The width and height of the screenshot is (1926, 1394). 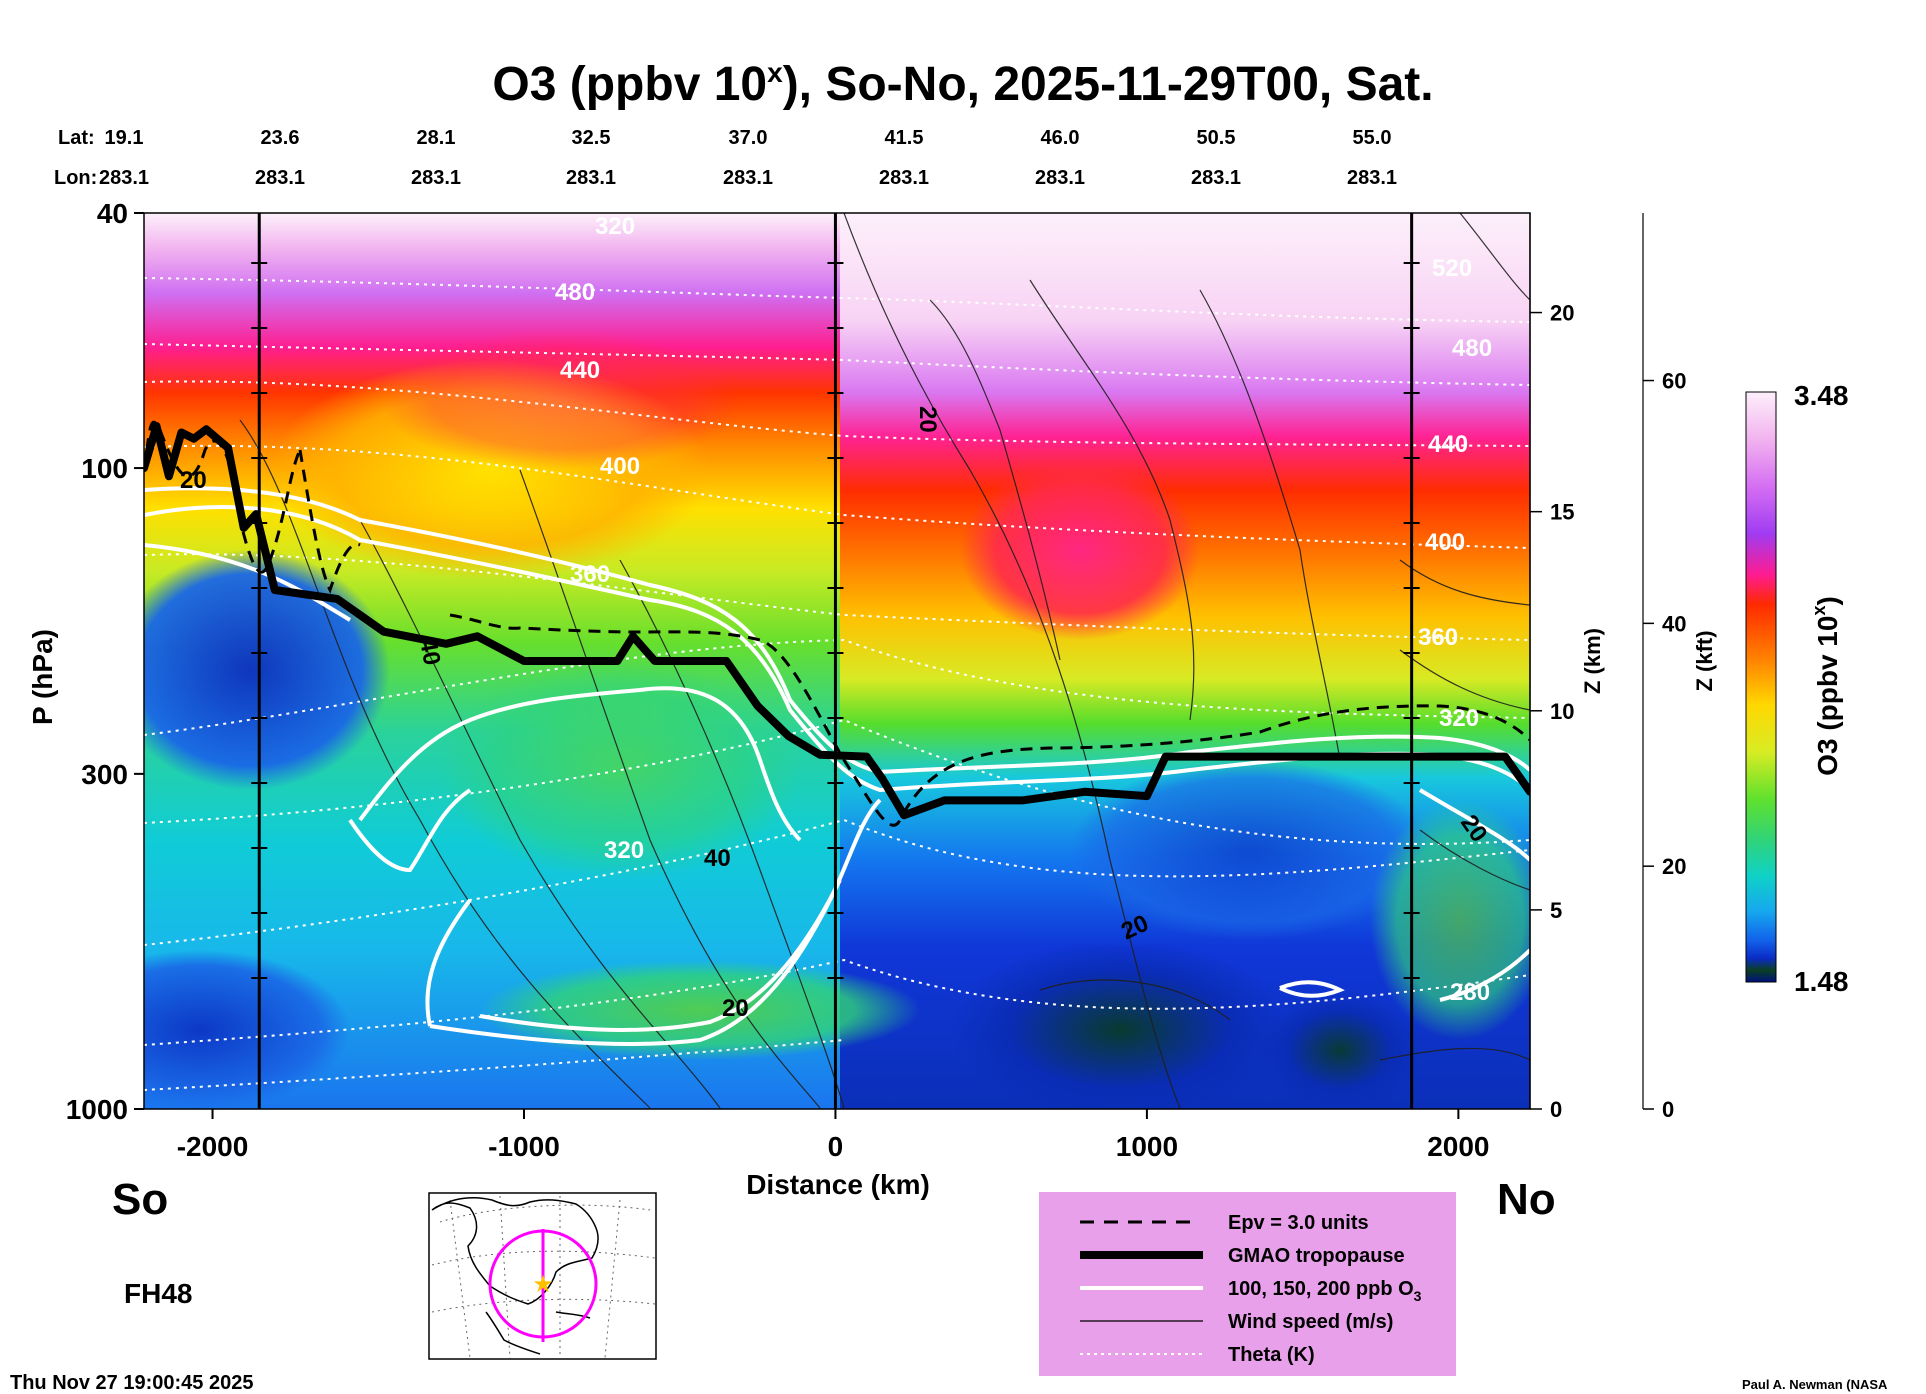 I want to click on lat-value: 37.0, so click(x=748, y=138).